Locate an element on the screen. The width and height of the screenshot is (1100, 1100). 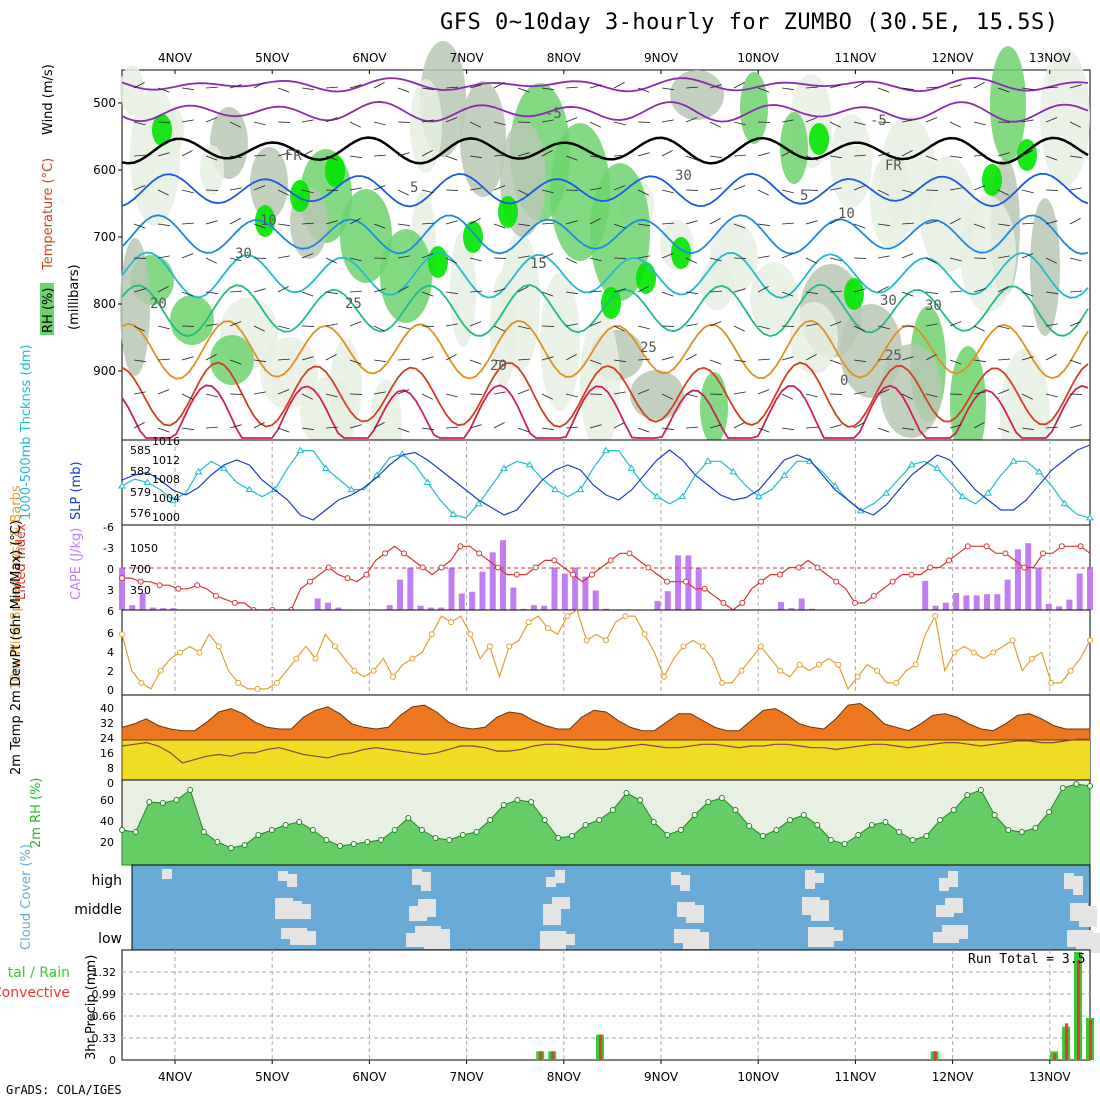
dewpoint-series-line is located at coordinates (605, 751).